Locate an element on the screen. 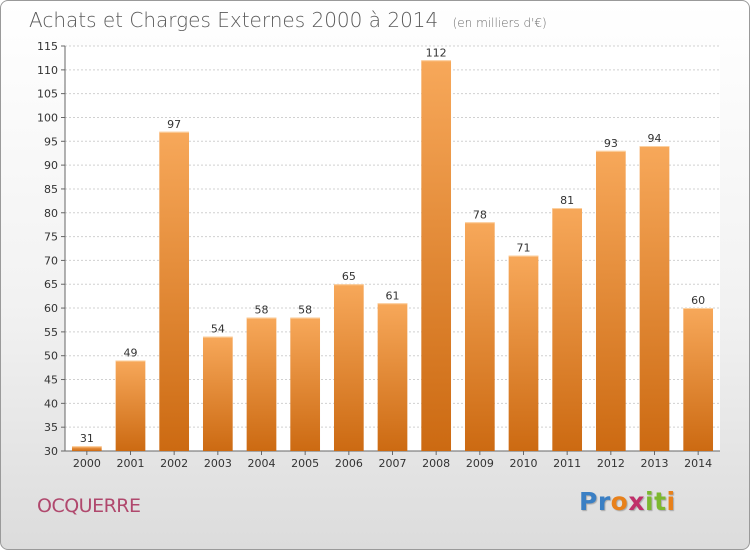  x-tick-label: 2004 is located at coordinates (262, 463).